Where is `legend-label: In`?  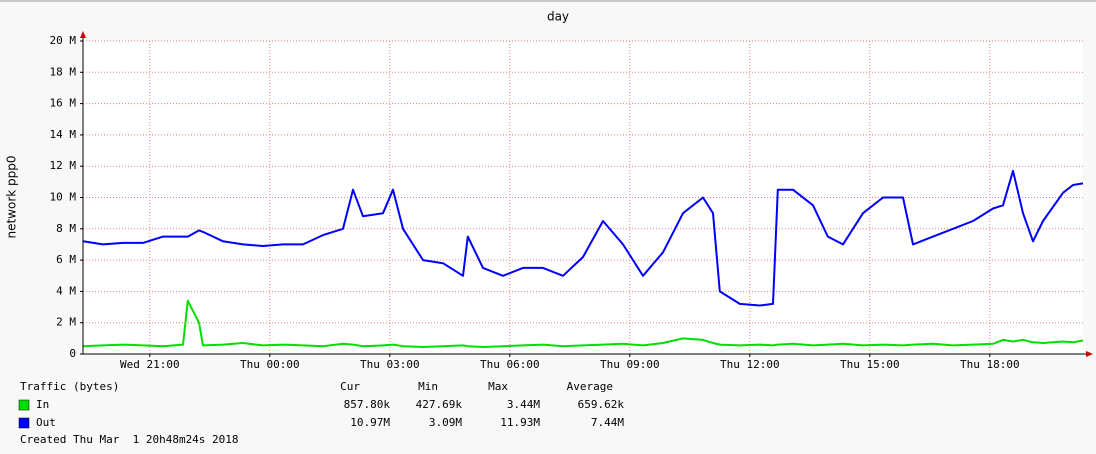 legend-label: In is located at coordinates (42, 404).